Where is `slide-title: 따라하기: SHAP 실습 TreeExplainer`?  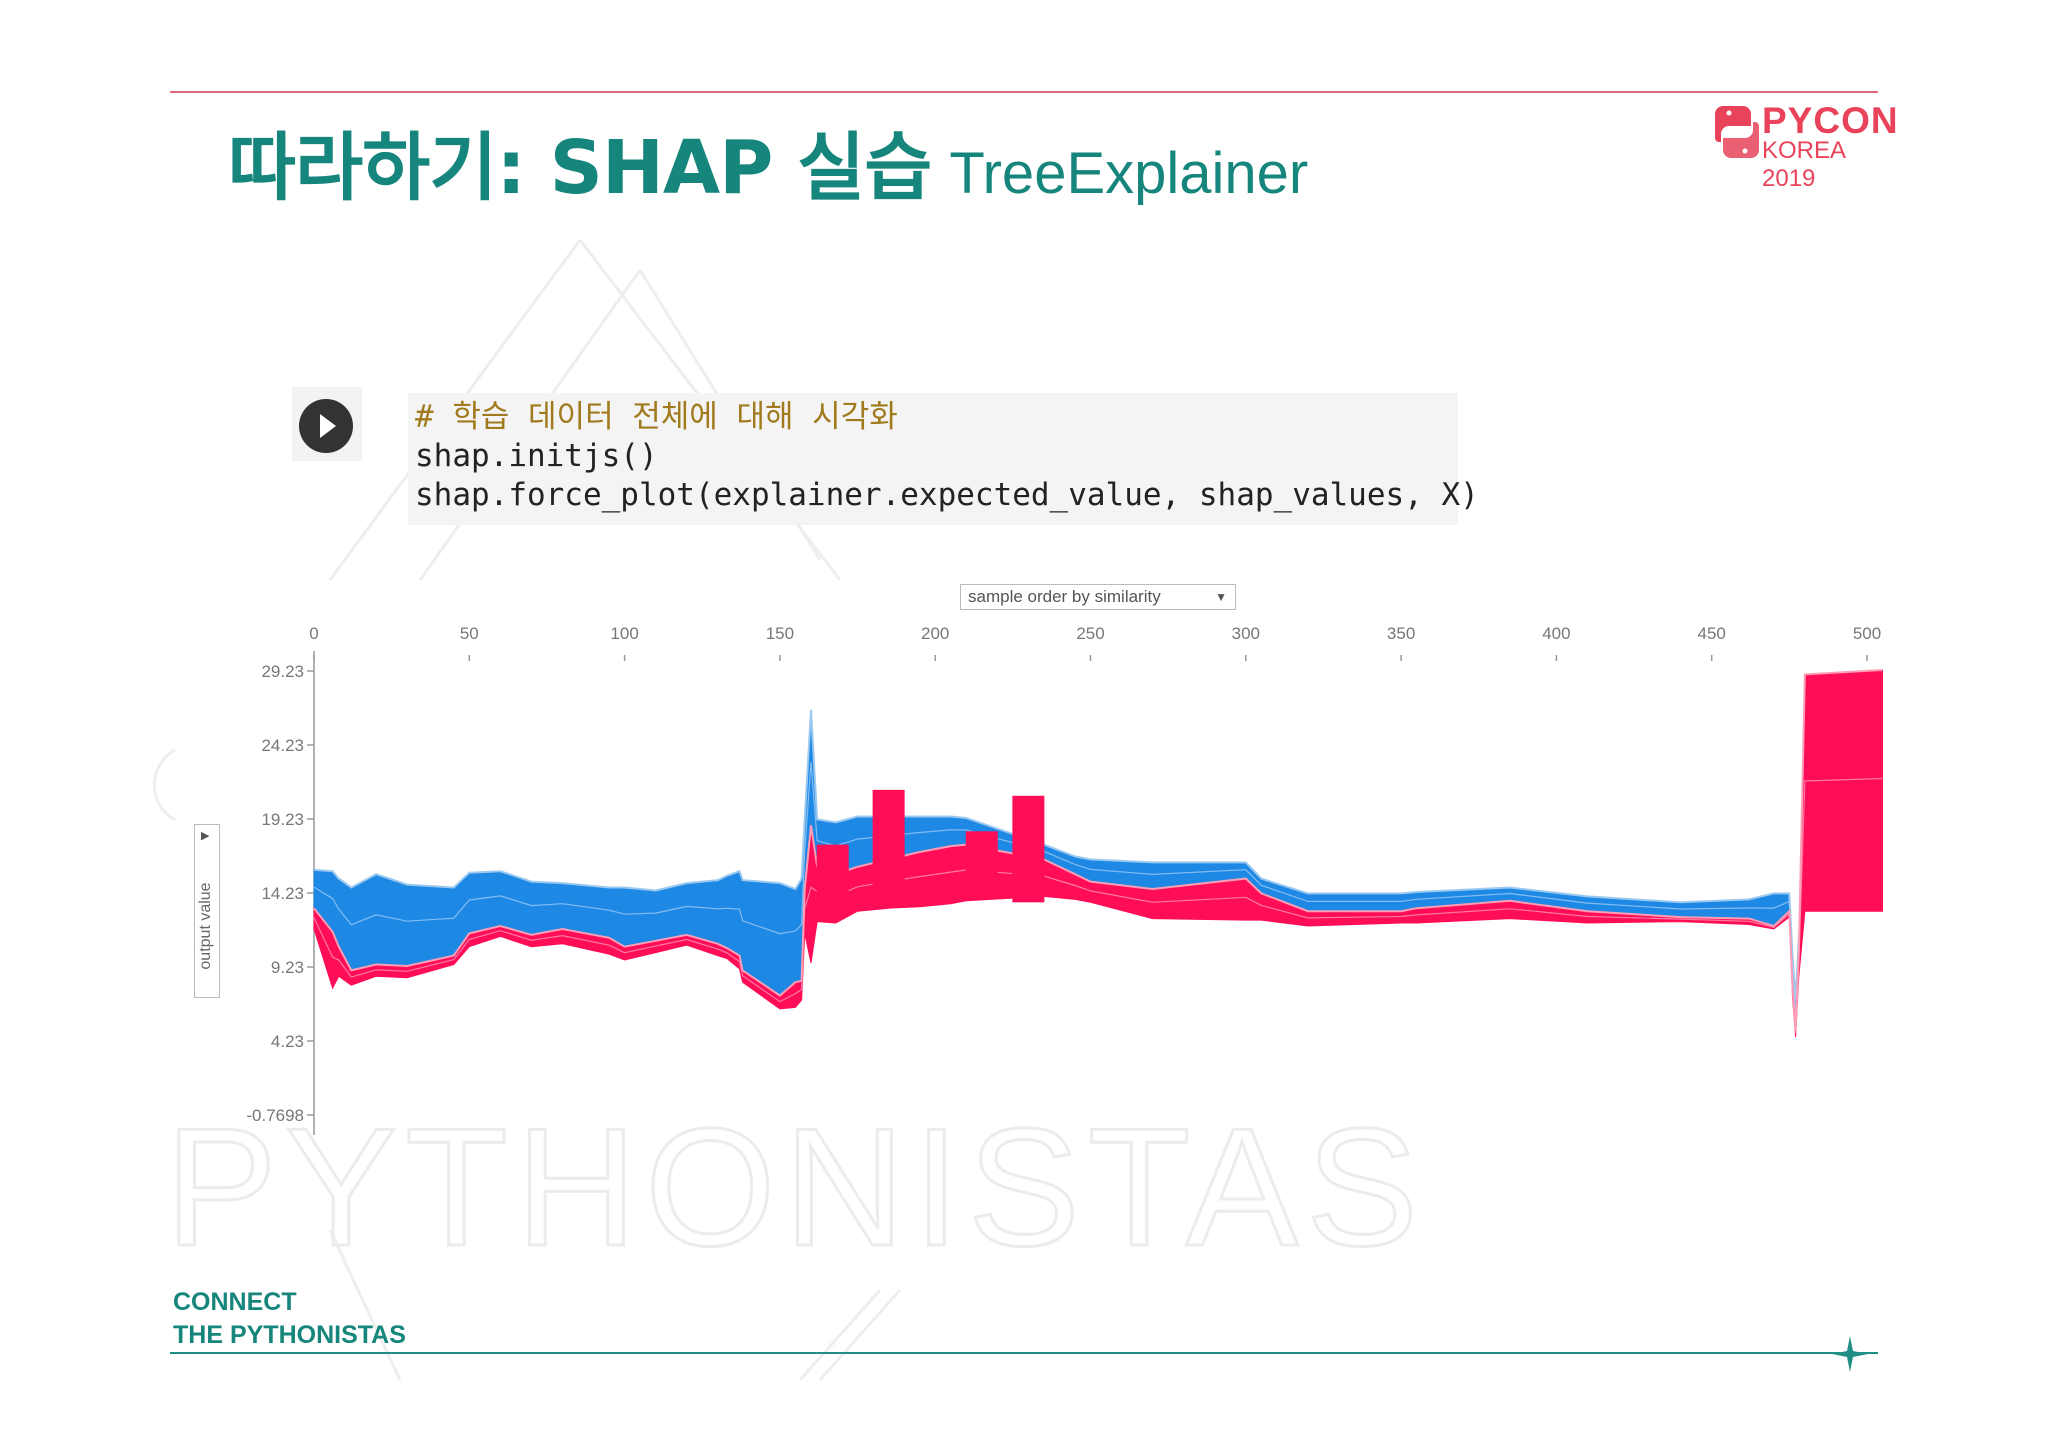 slide-title: 따라하기: SHAP 실습 TreeExplainer is located at coordinates (768, 159).